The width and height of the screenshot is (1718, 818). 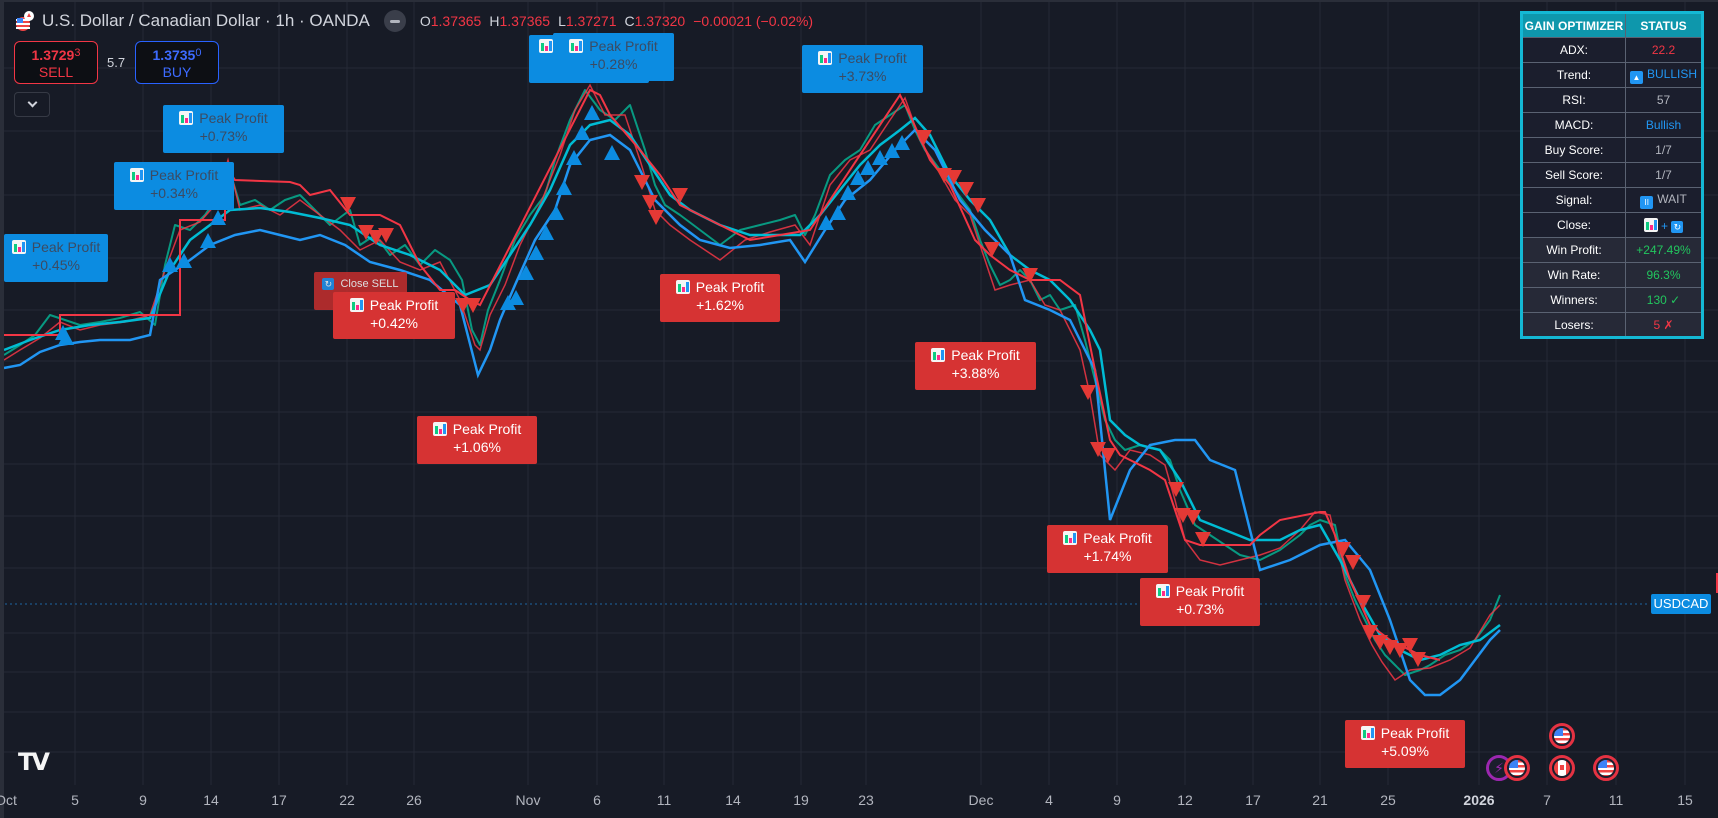 I want to click on x-tick: 17, so click(x=279, y=800).